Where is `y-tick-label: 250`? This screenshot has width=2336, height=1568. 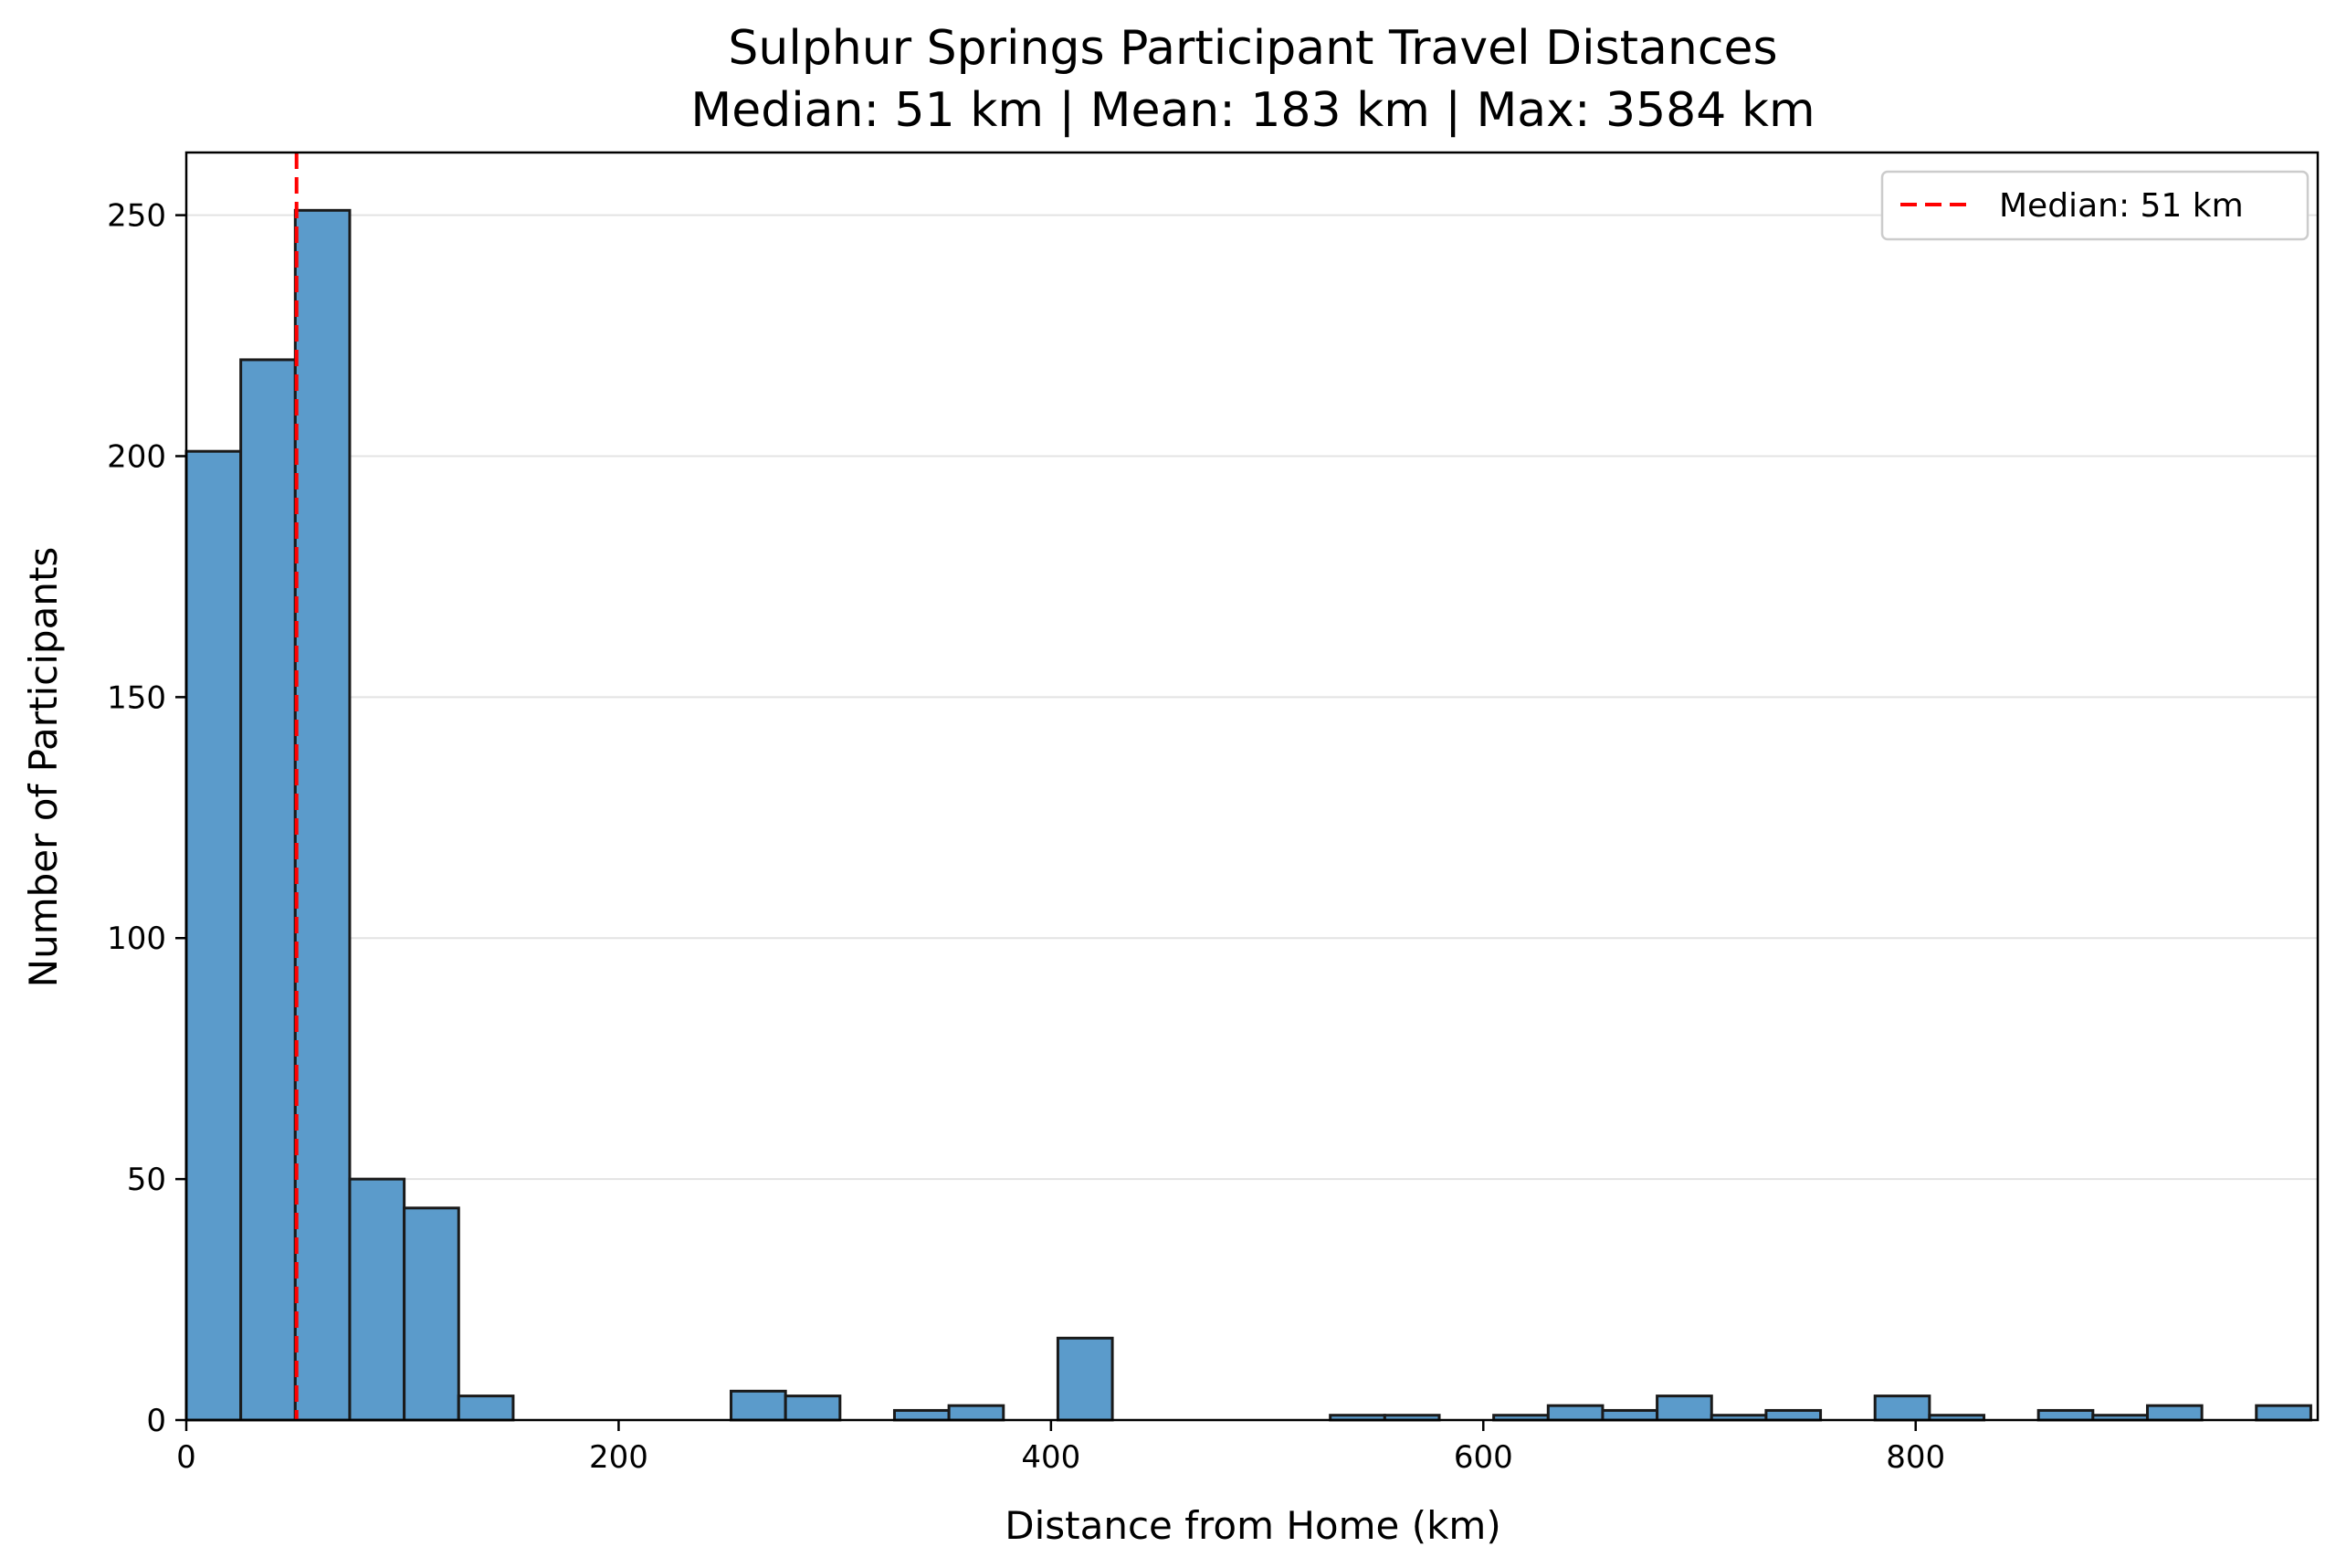 y-tick-label: 250 is located at coordinates (136, 216).